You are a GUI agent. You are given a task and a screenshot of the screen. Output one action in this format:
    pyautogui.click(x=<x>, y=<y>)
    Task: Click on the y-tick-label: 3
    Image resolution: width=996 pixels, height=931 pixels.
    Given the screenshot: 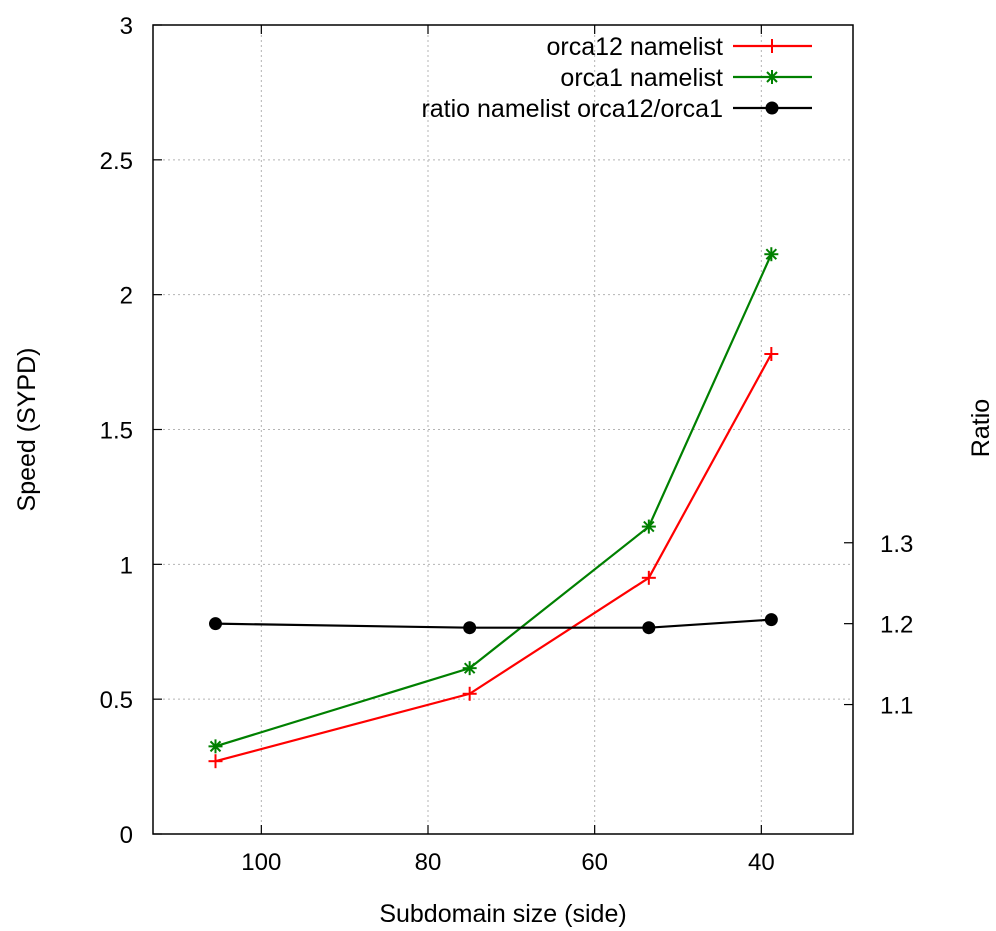 What is the action you would take?
    pyautogui.click(x=126, y=26)
    